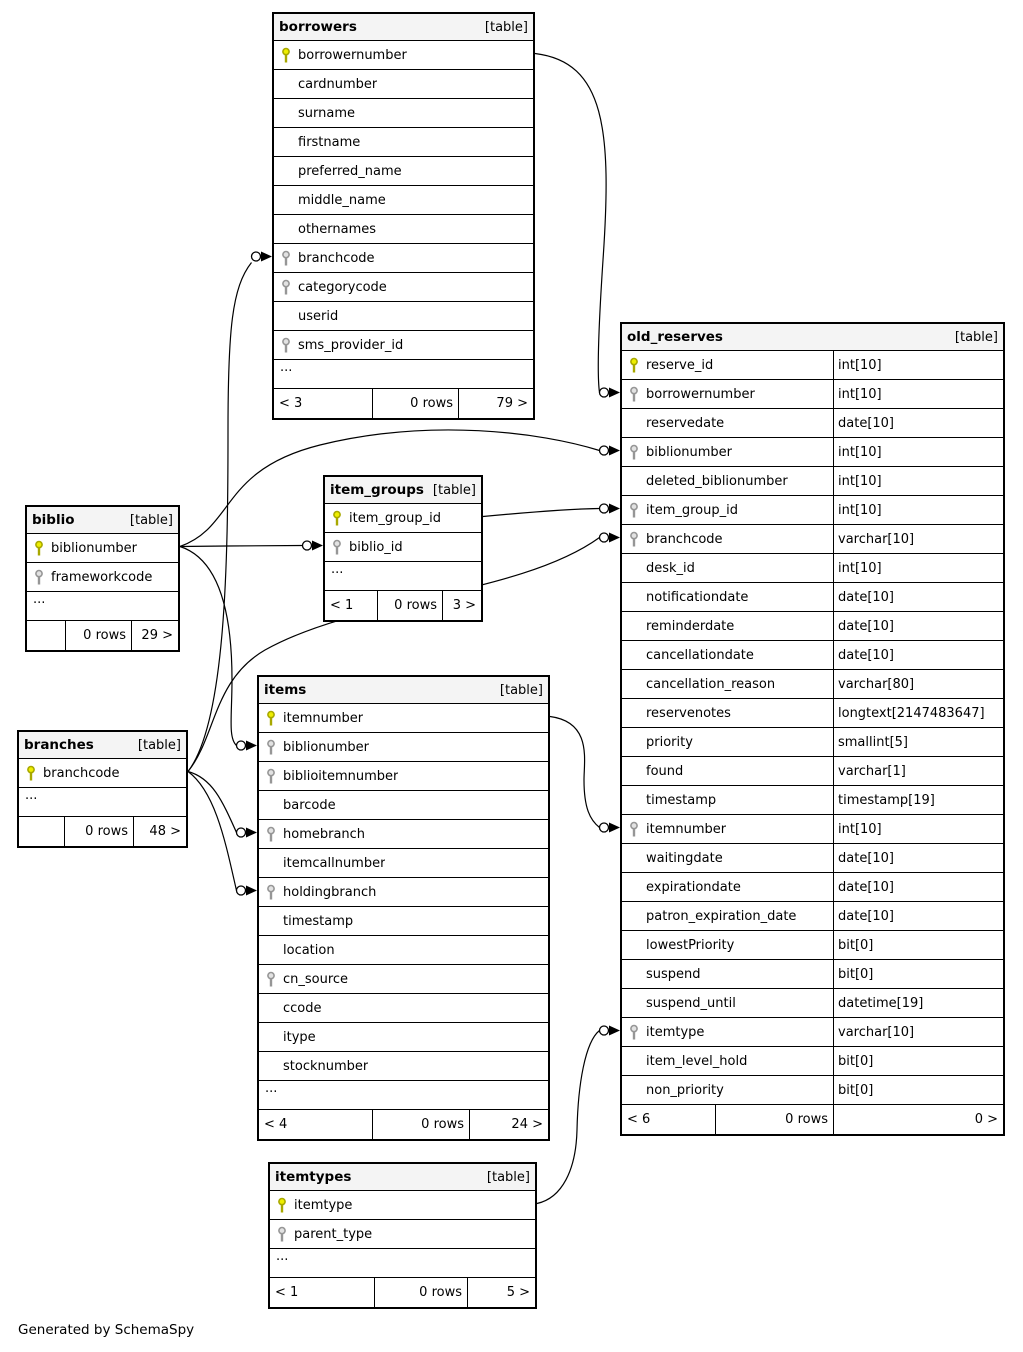  I want to click on table-header: branches [table], so click(102, 745).